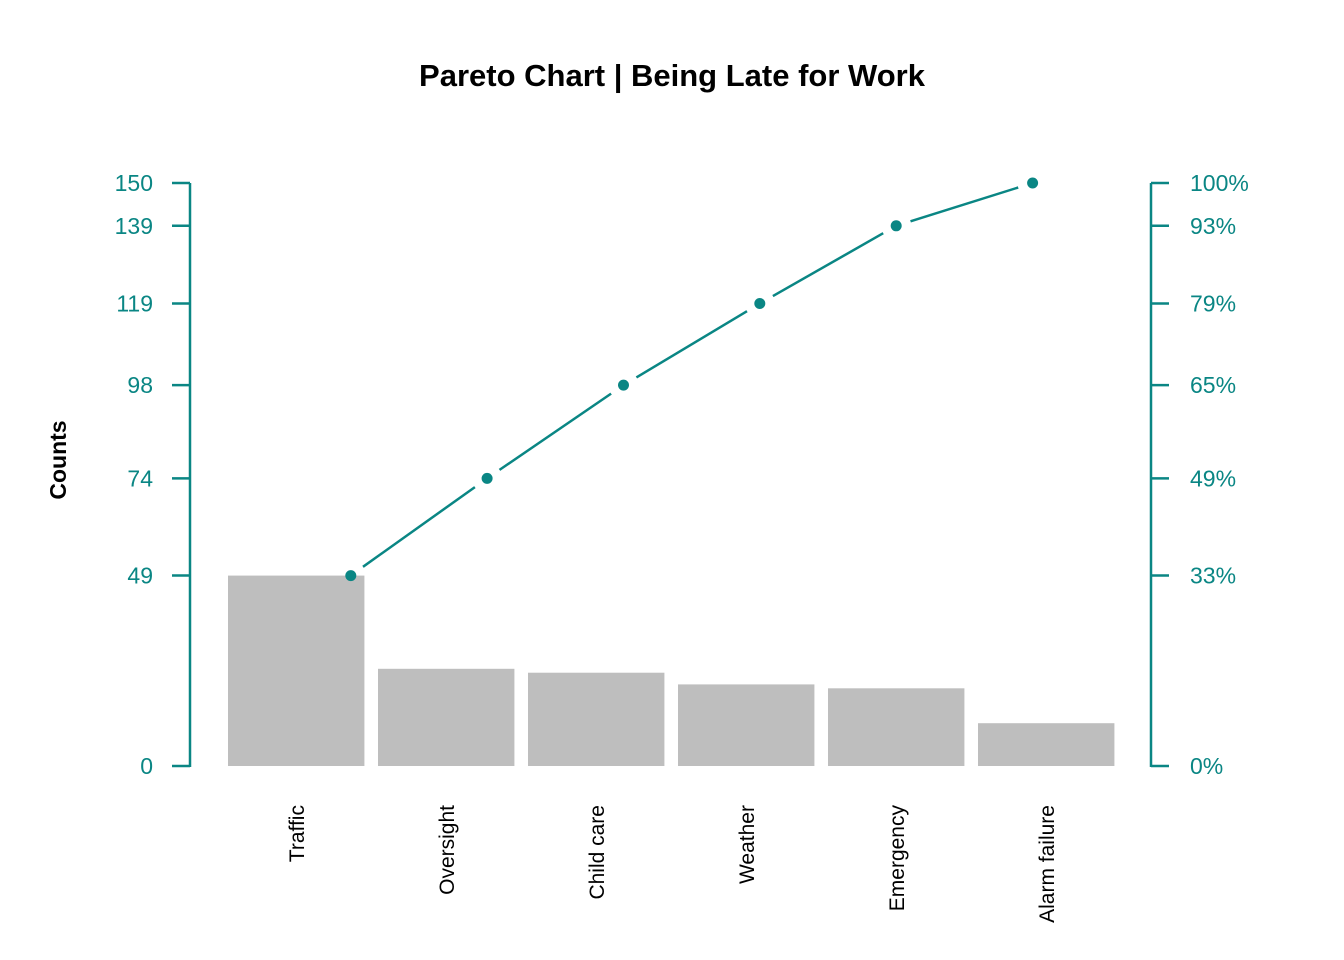 This screenshot has height=960, width=1344. I want to click on bar-emergency, so click(896, 727).